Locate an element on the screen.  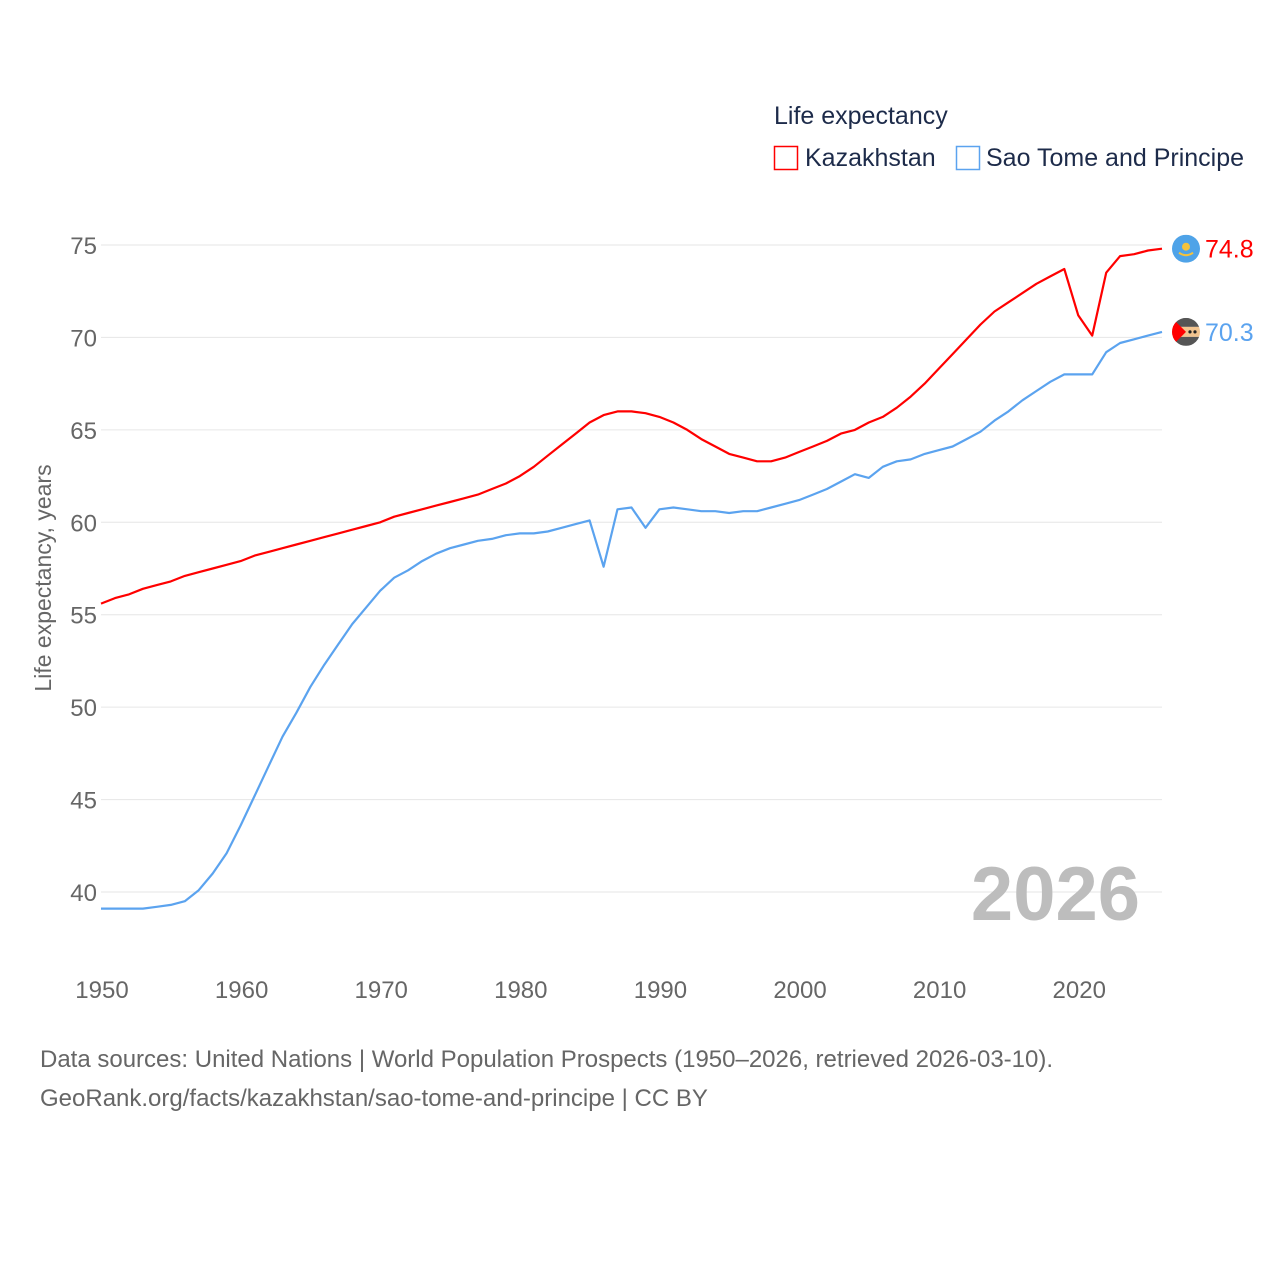
x-tick-label: 1950 is located at coordinates (101, 990).